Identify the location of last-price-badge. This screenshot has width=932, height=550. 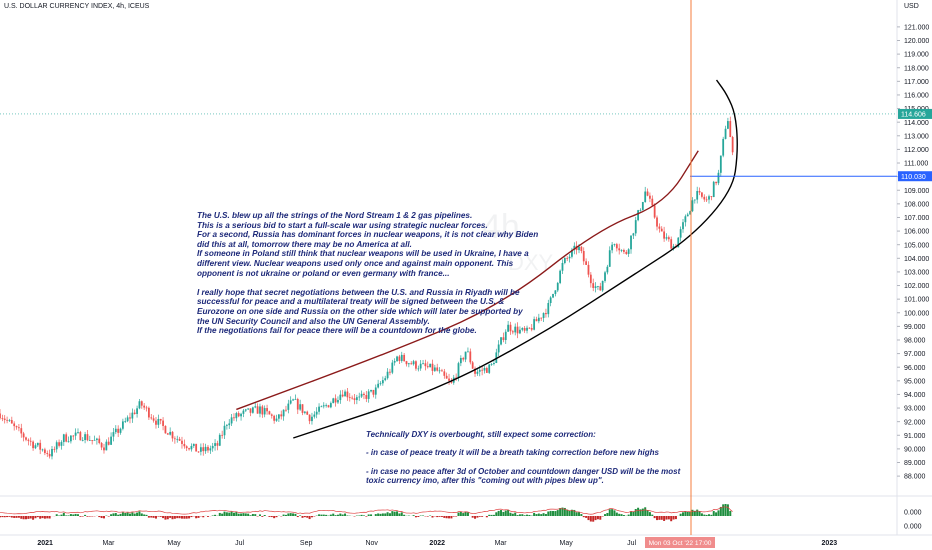
(915, 113).